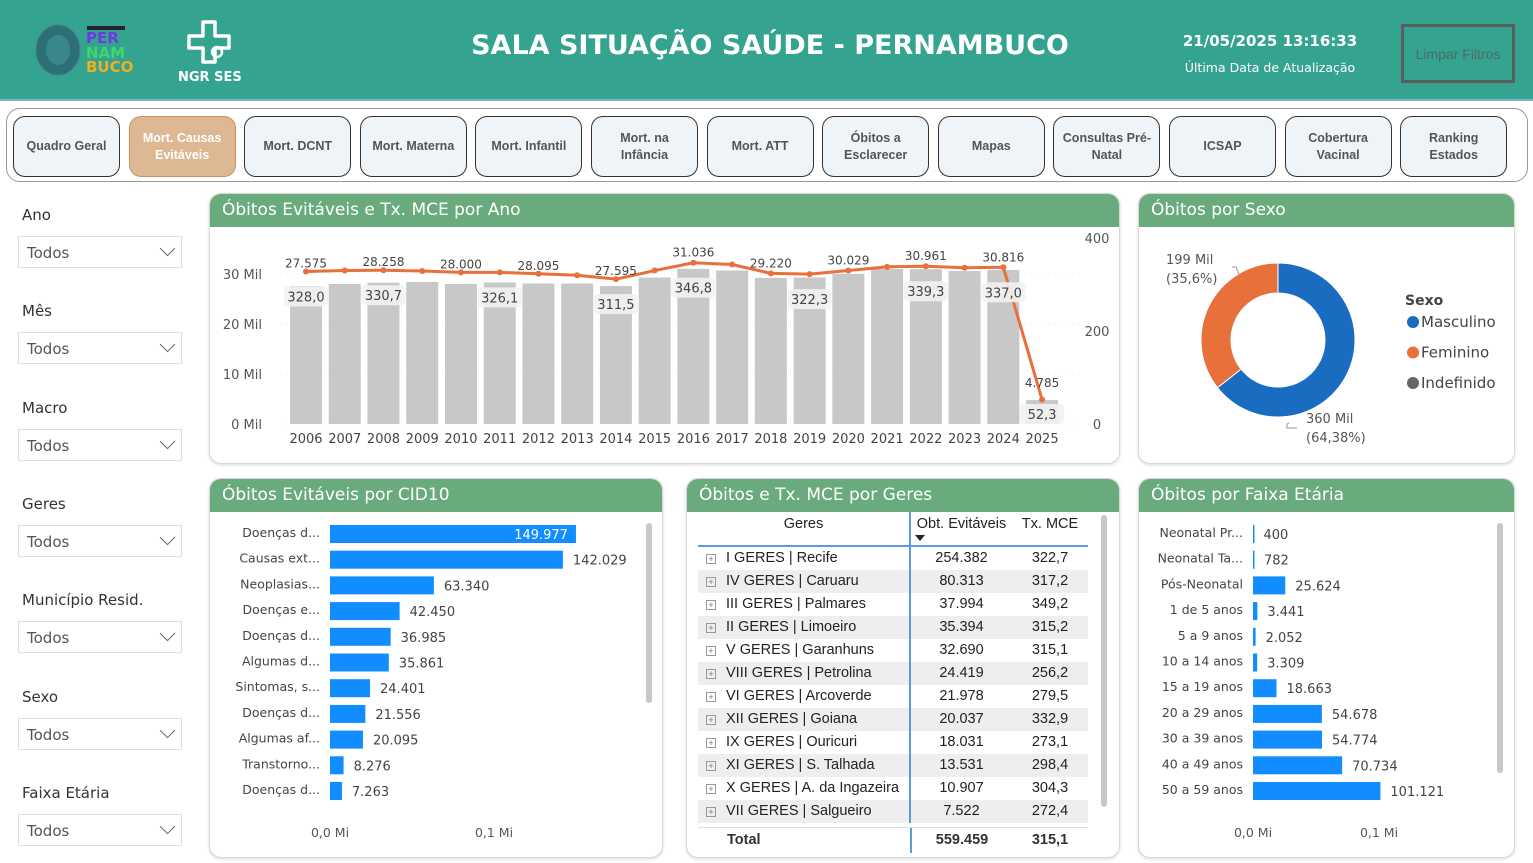 The image size is (1533, 863). What do you see at coordinates (1239, 325) in the screenshot?
I see `slice-feminino` at bounding box center [1239, 325].